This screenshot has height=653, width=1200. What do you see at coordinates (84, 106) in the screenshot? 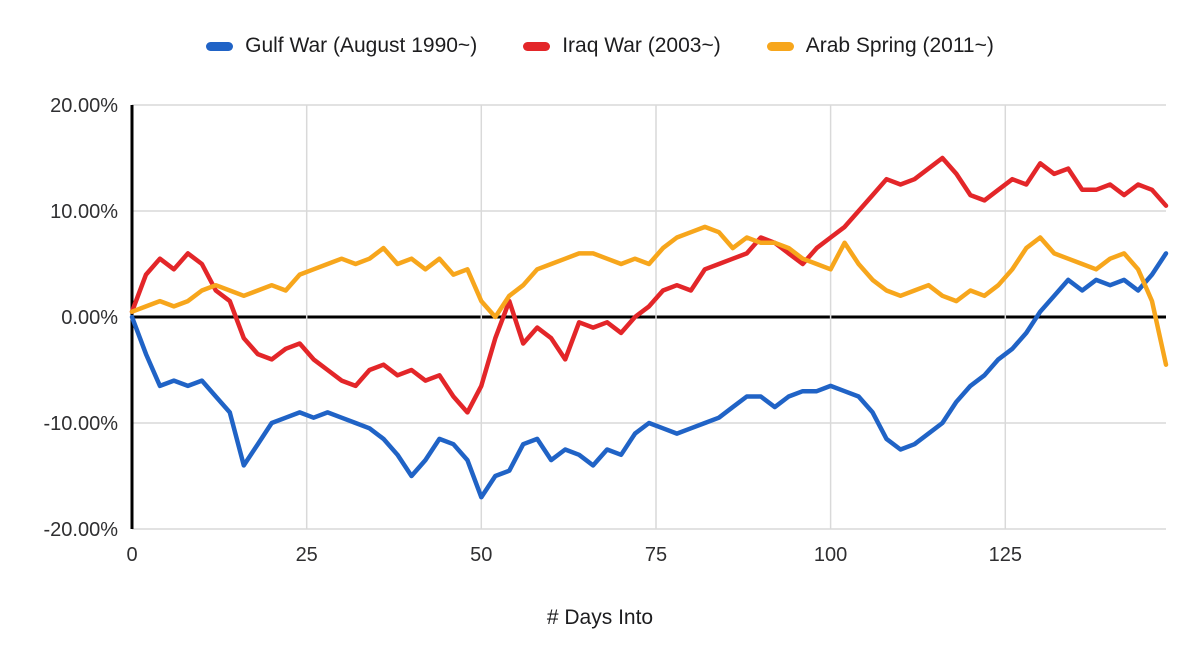
I see `svg-text: 20.00%` at bounding box center [84, 106].